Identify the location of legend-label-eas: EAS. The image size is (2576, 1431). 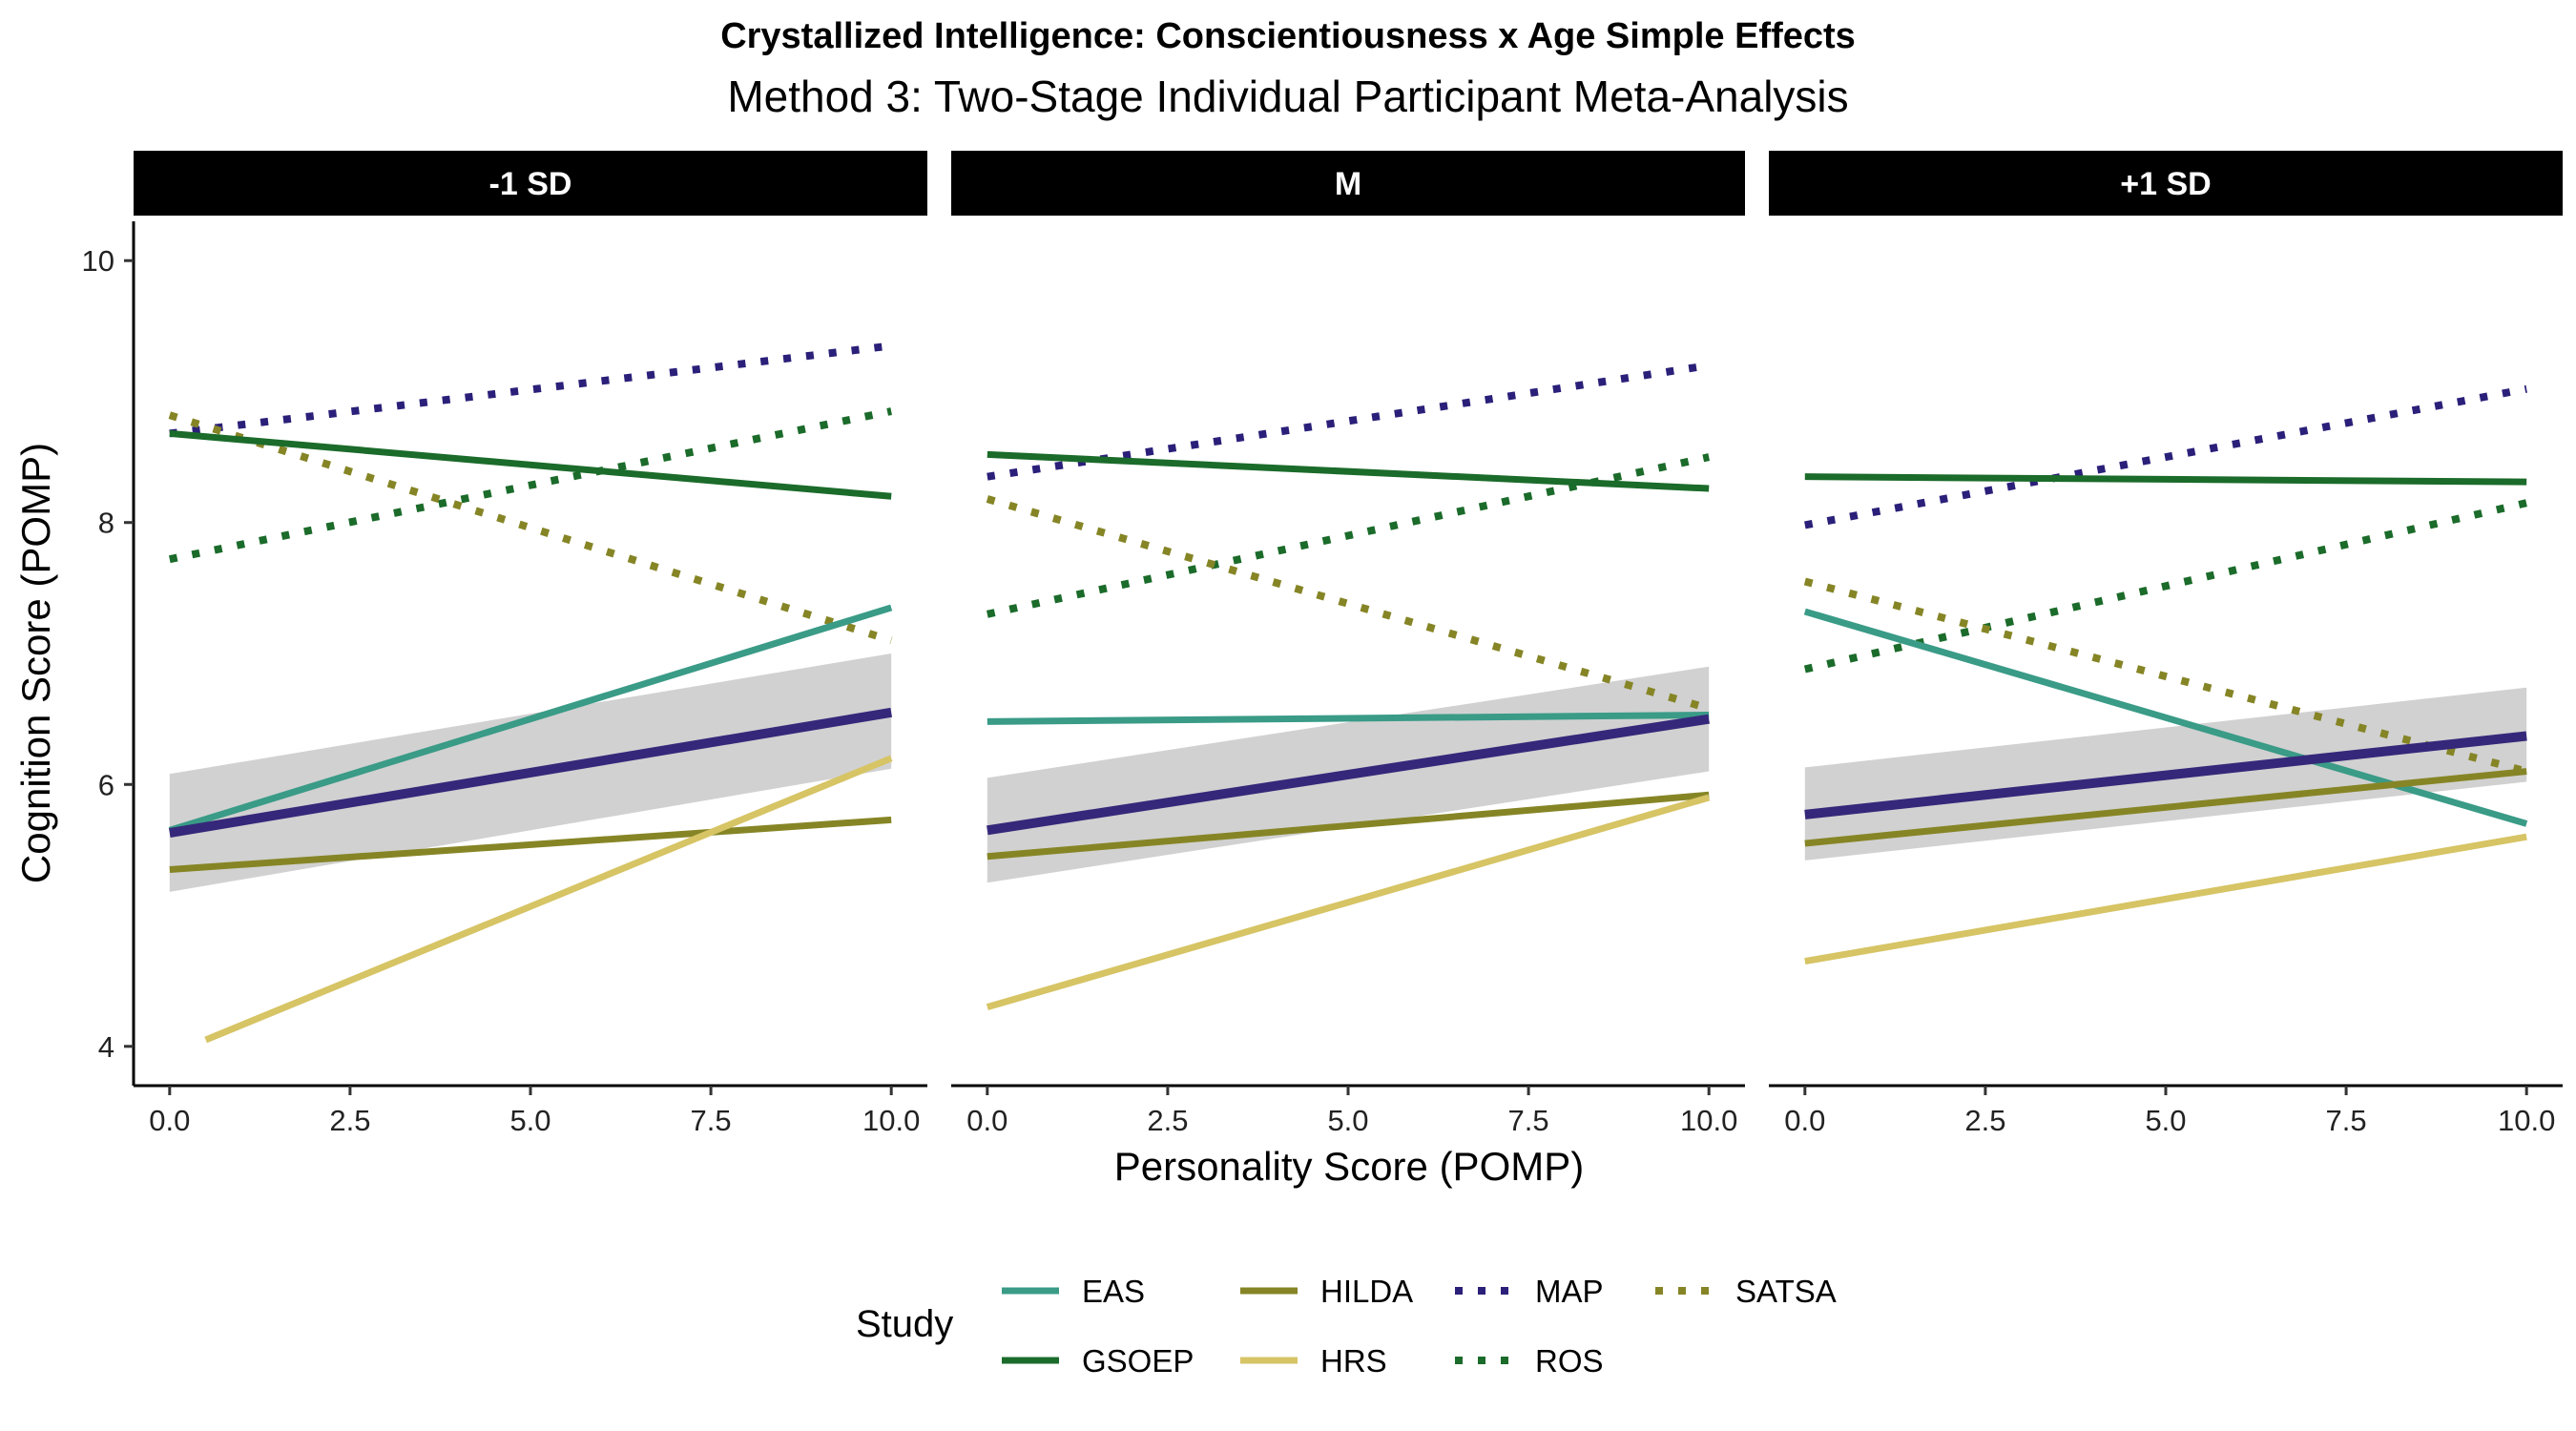
(1113, 1291).